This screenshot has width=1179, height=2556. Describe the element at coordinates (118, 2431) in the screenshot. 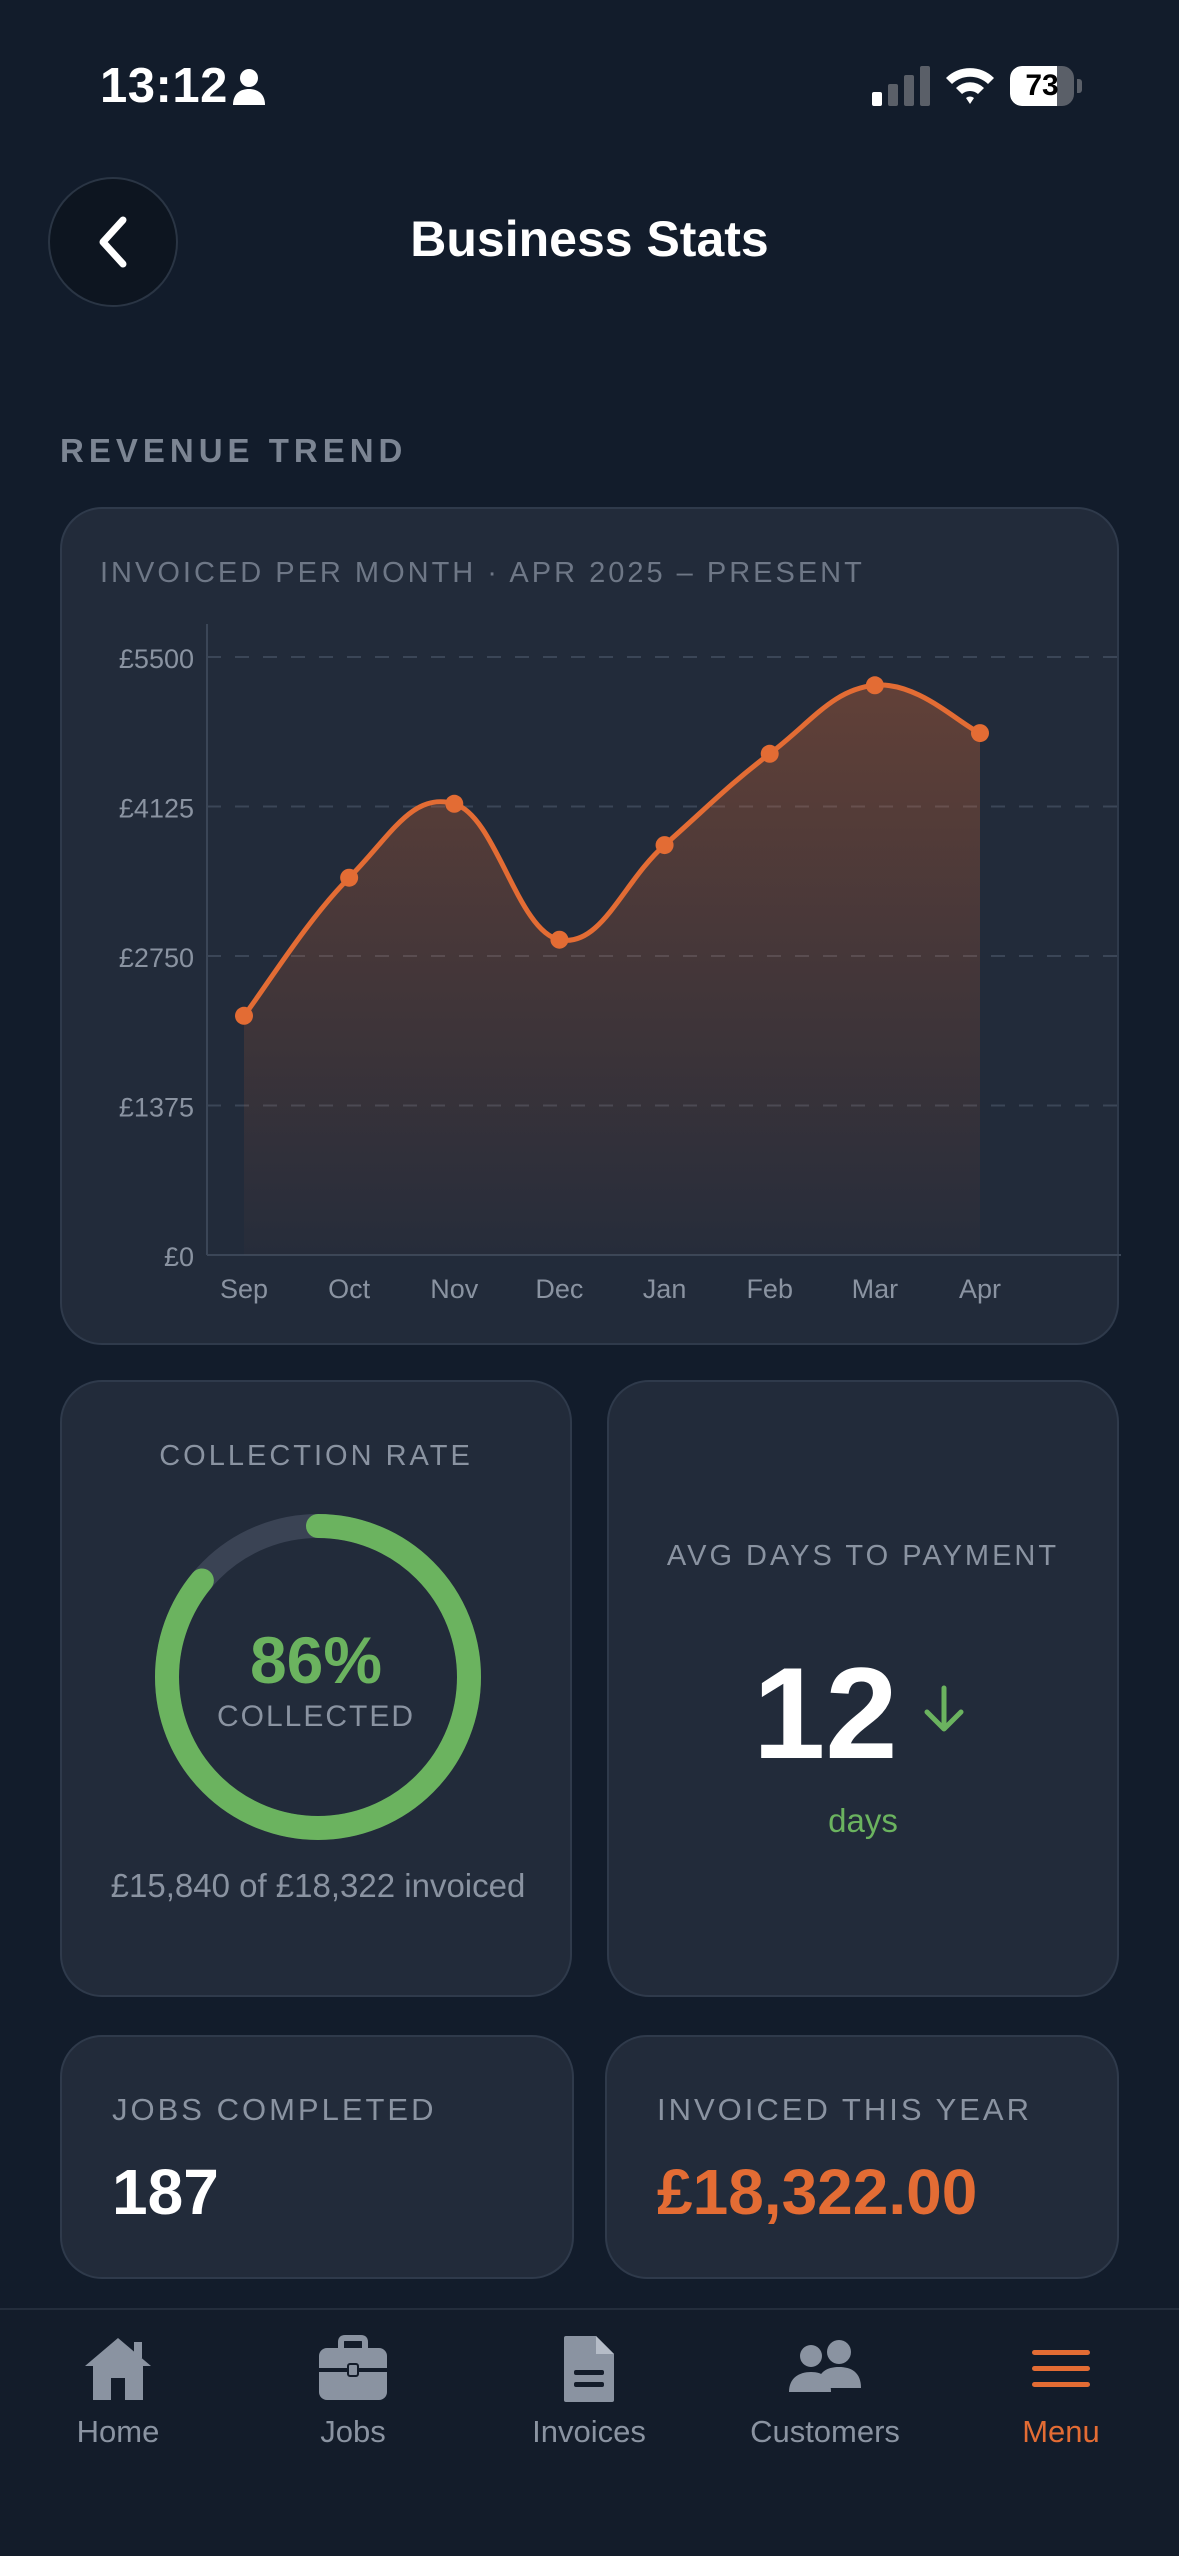

I see `tab-home-label: Home` at that location.